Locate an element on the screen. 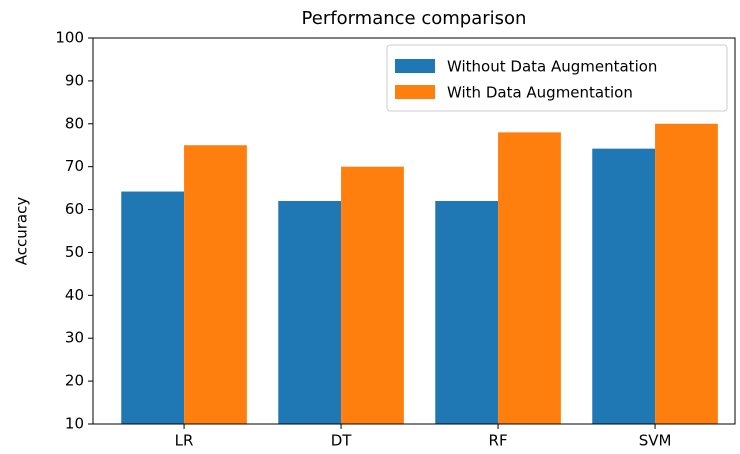  x-tick-label: RF is located at coordinates (498, 441).